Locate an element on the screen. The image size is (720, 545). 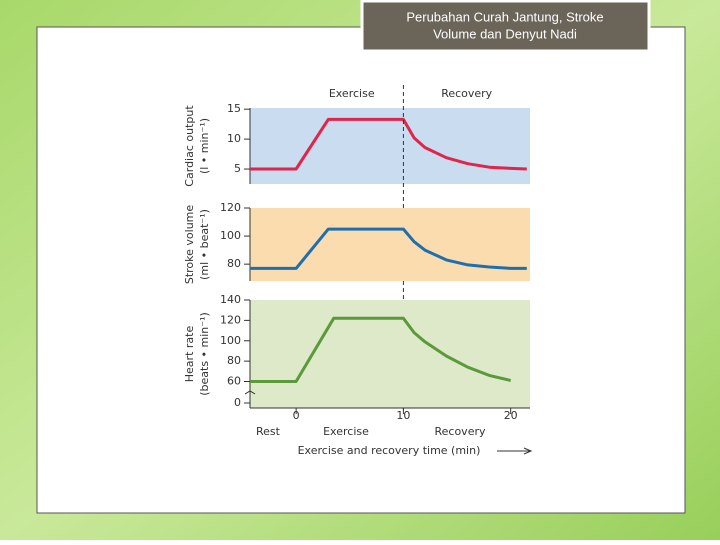
phase-label: Rest is located at coordinates (268, 431).